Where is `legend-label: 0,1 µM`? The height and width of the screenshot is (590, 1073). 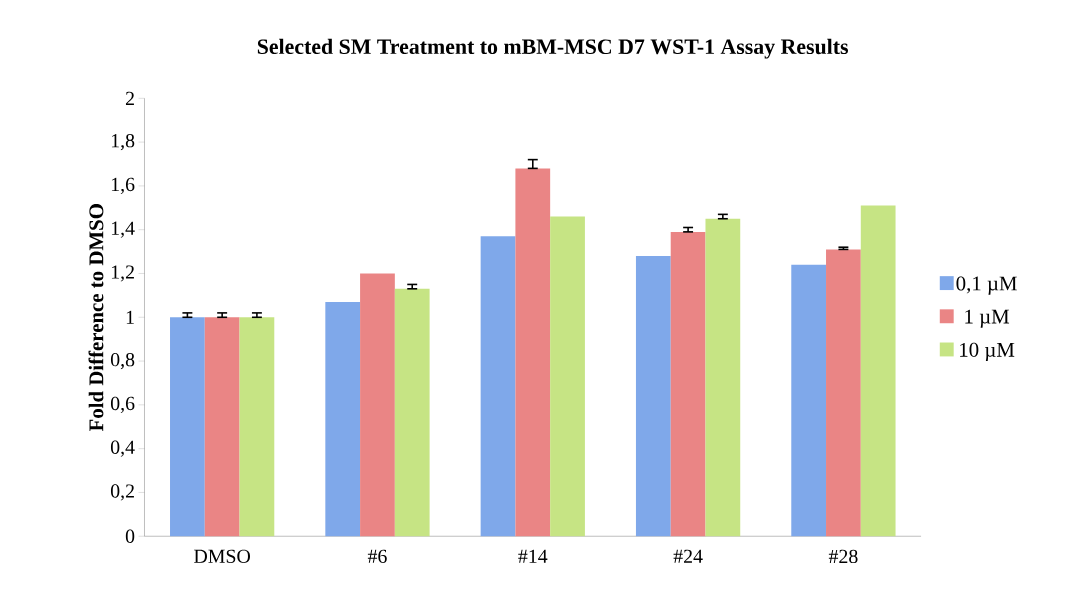 legend-label: 0,1 µM is located at coordinates (986, 285).